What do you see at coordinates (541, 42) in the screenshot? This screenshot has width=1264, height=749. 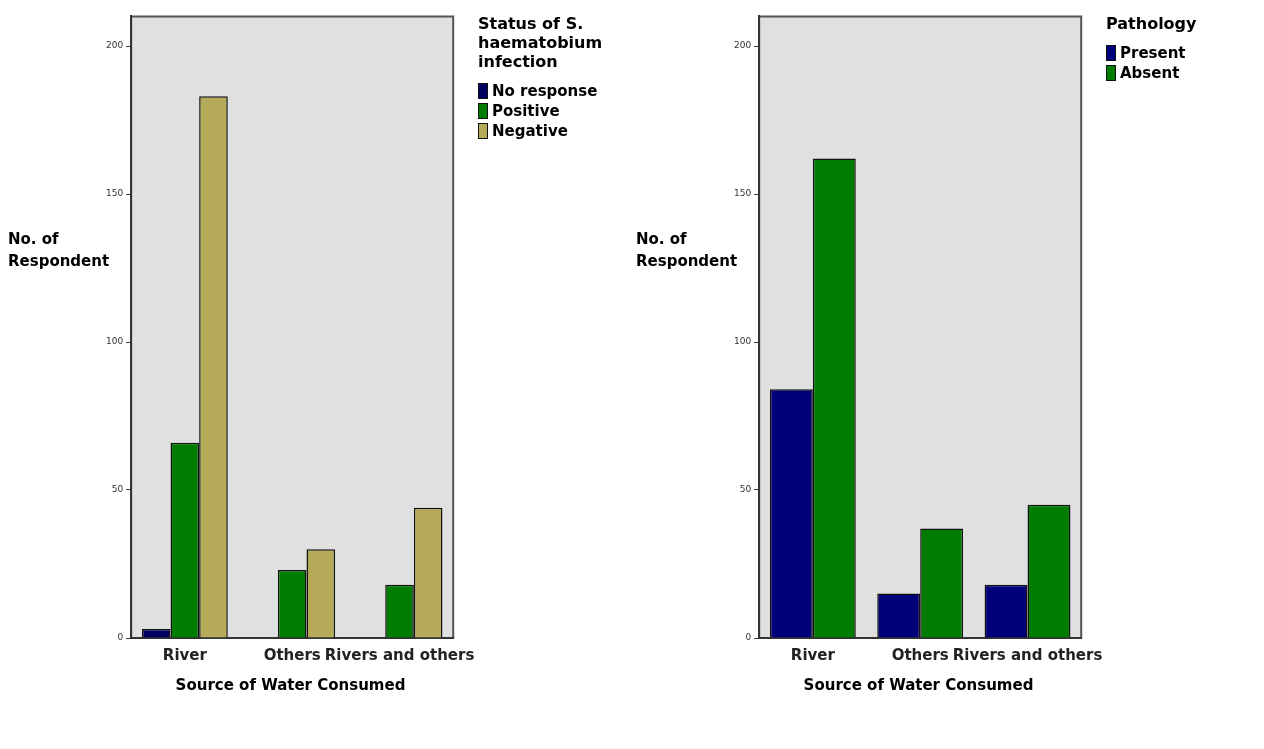 I see `legend-title: Status of S. haematobium infection` at bounding box center [541, 42].